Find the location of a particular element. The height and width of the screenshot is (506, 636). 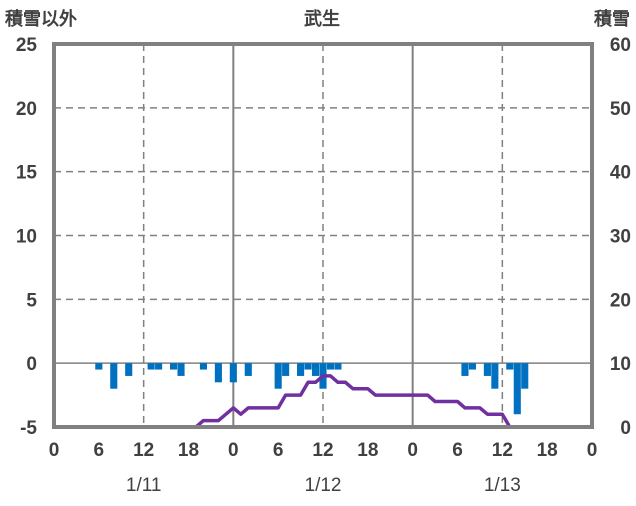

y-right-axis-title: 積雪 is located at coordinates (611, 18).